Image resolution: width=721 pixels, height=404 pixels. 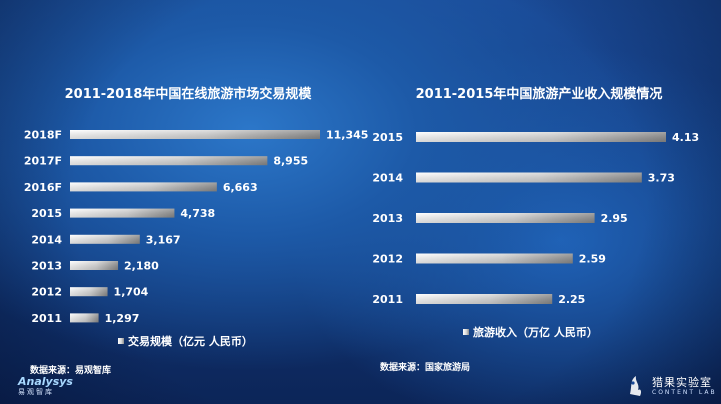 I want to click on left-value-label: 2,180, so click(x=141, y=266).